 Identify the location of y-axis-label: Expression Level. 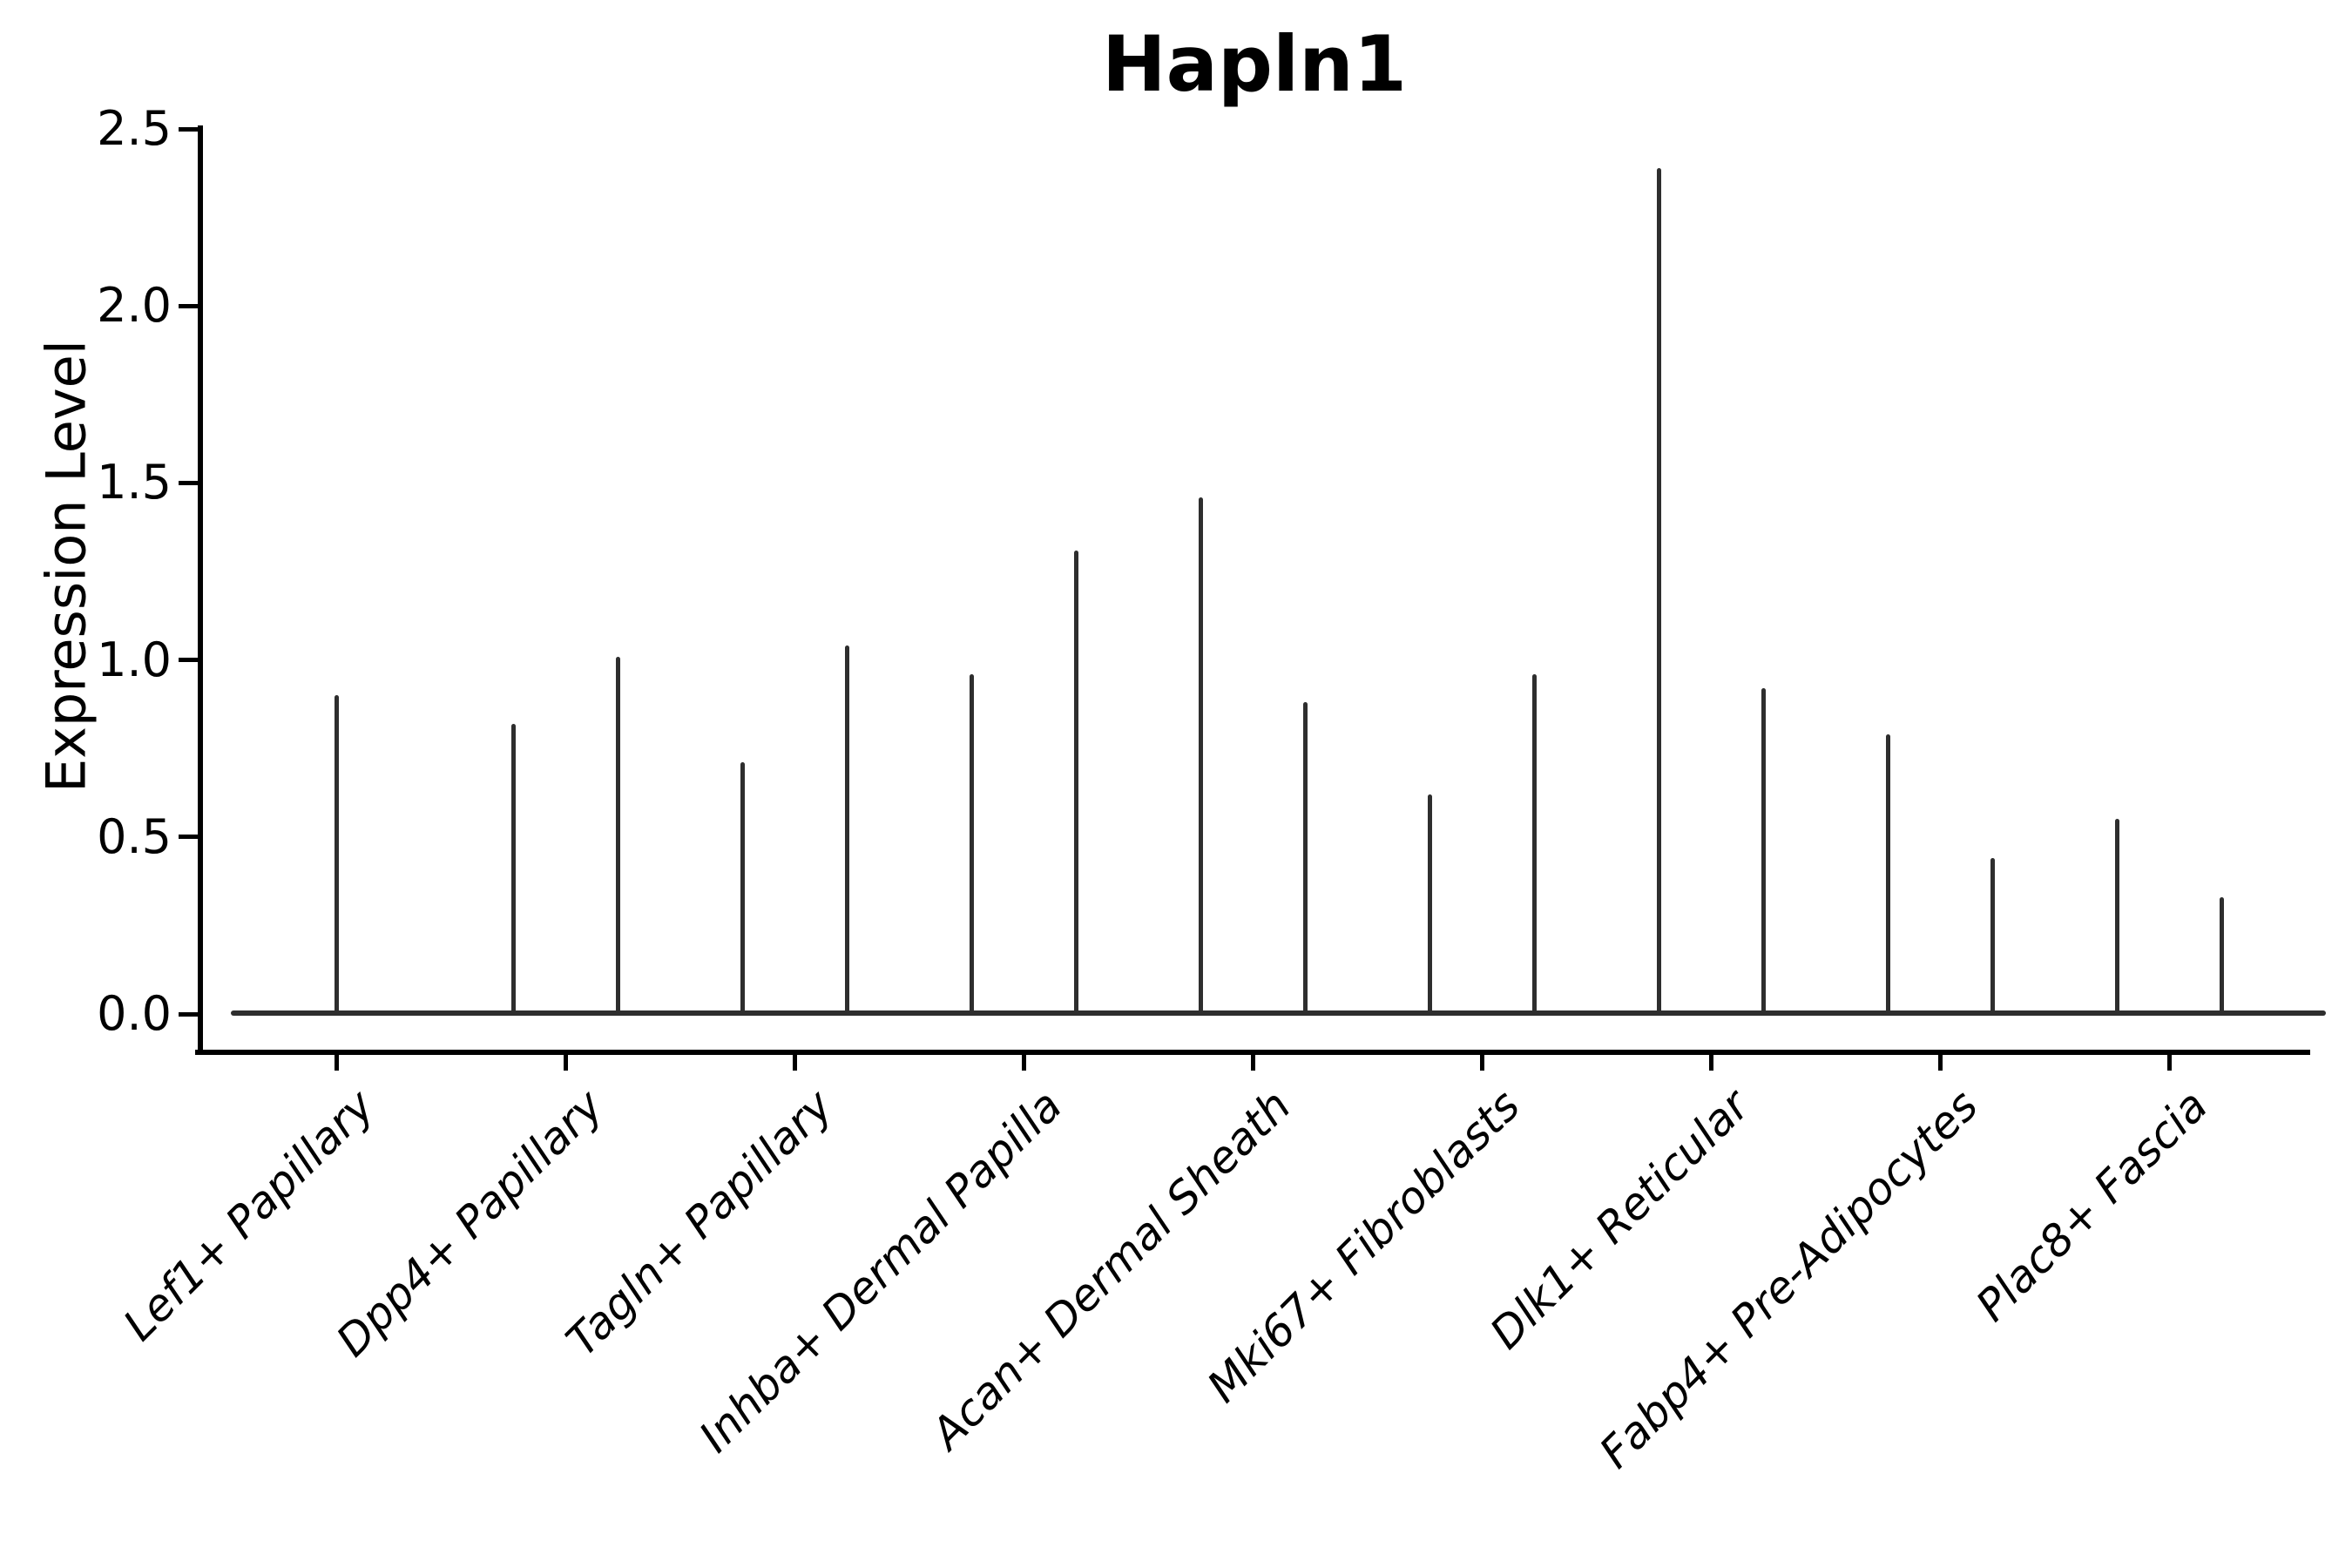
(66, 566).